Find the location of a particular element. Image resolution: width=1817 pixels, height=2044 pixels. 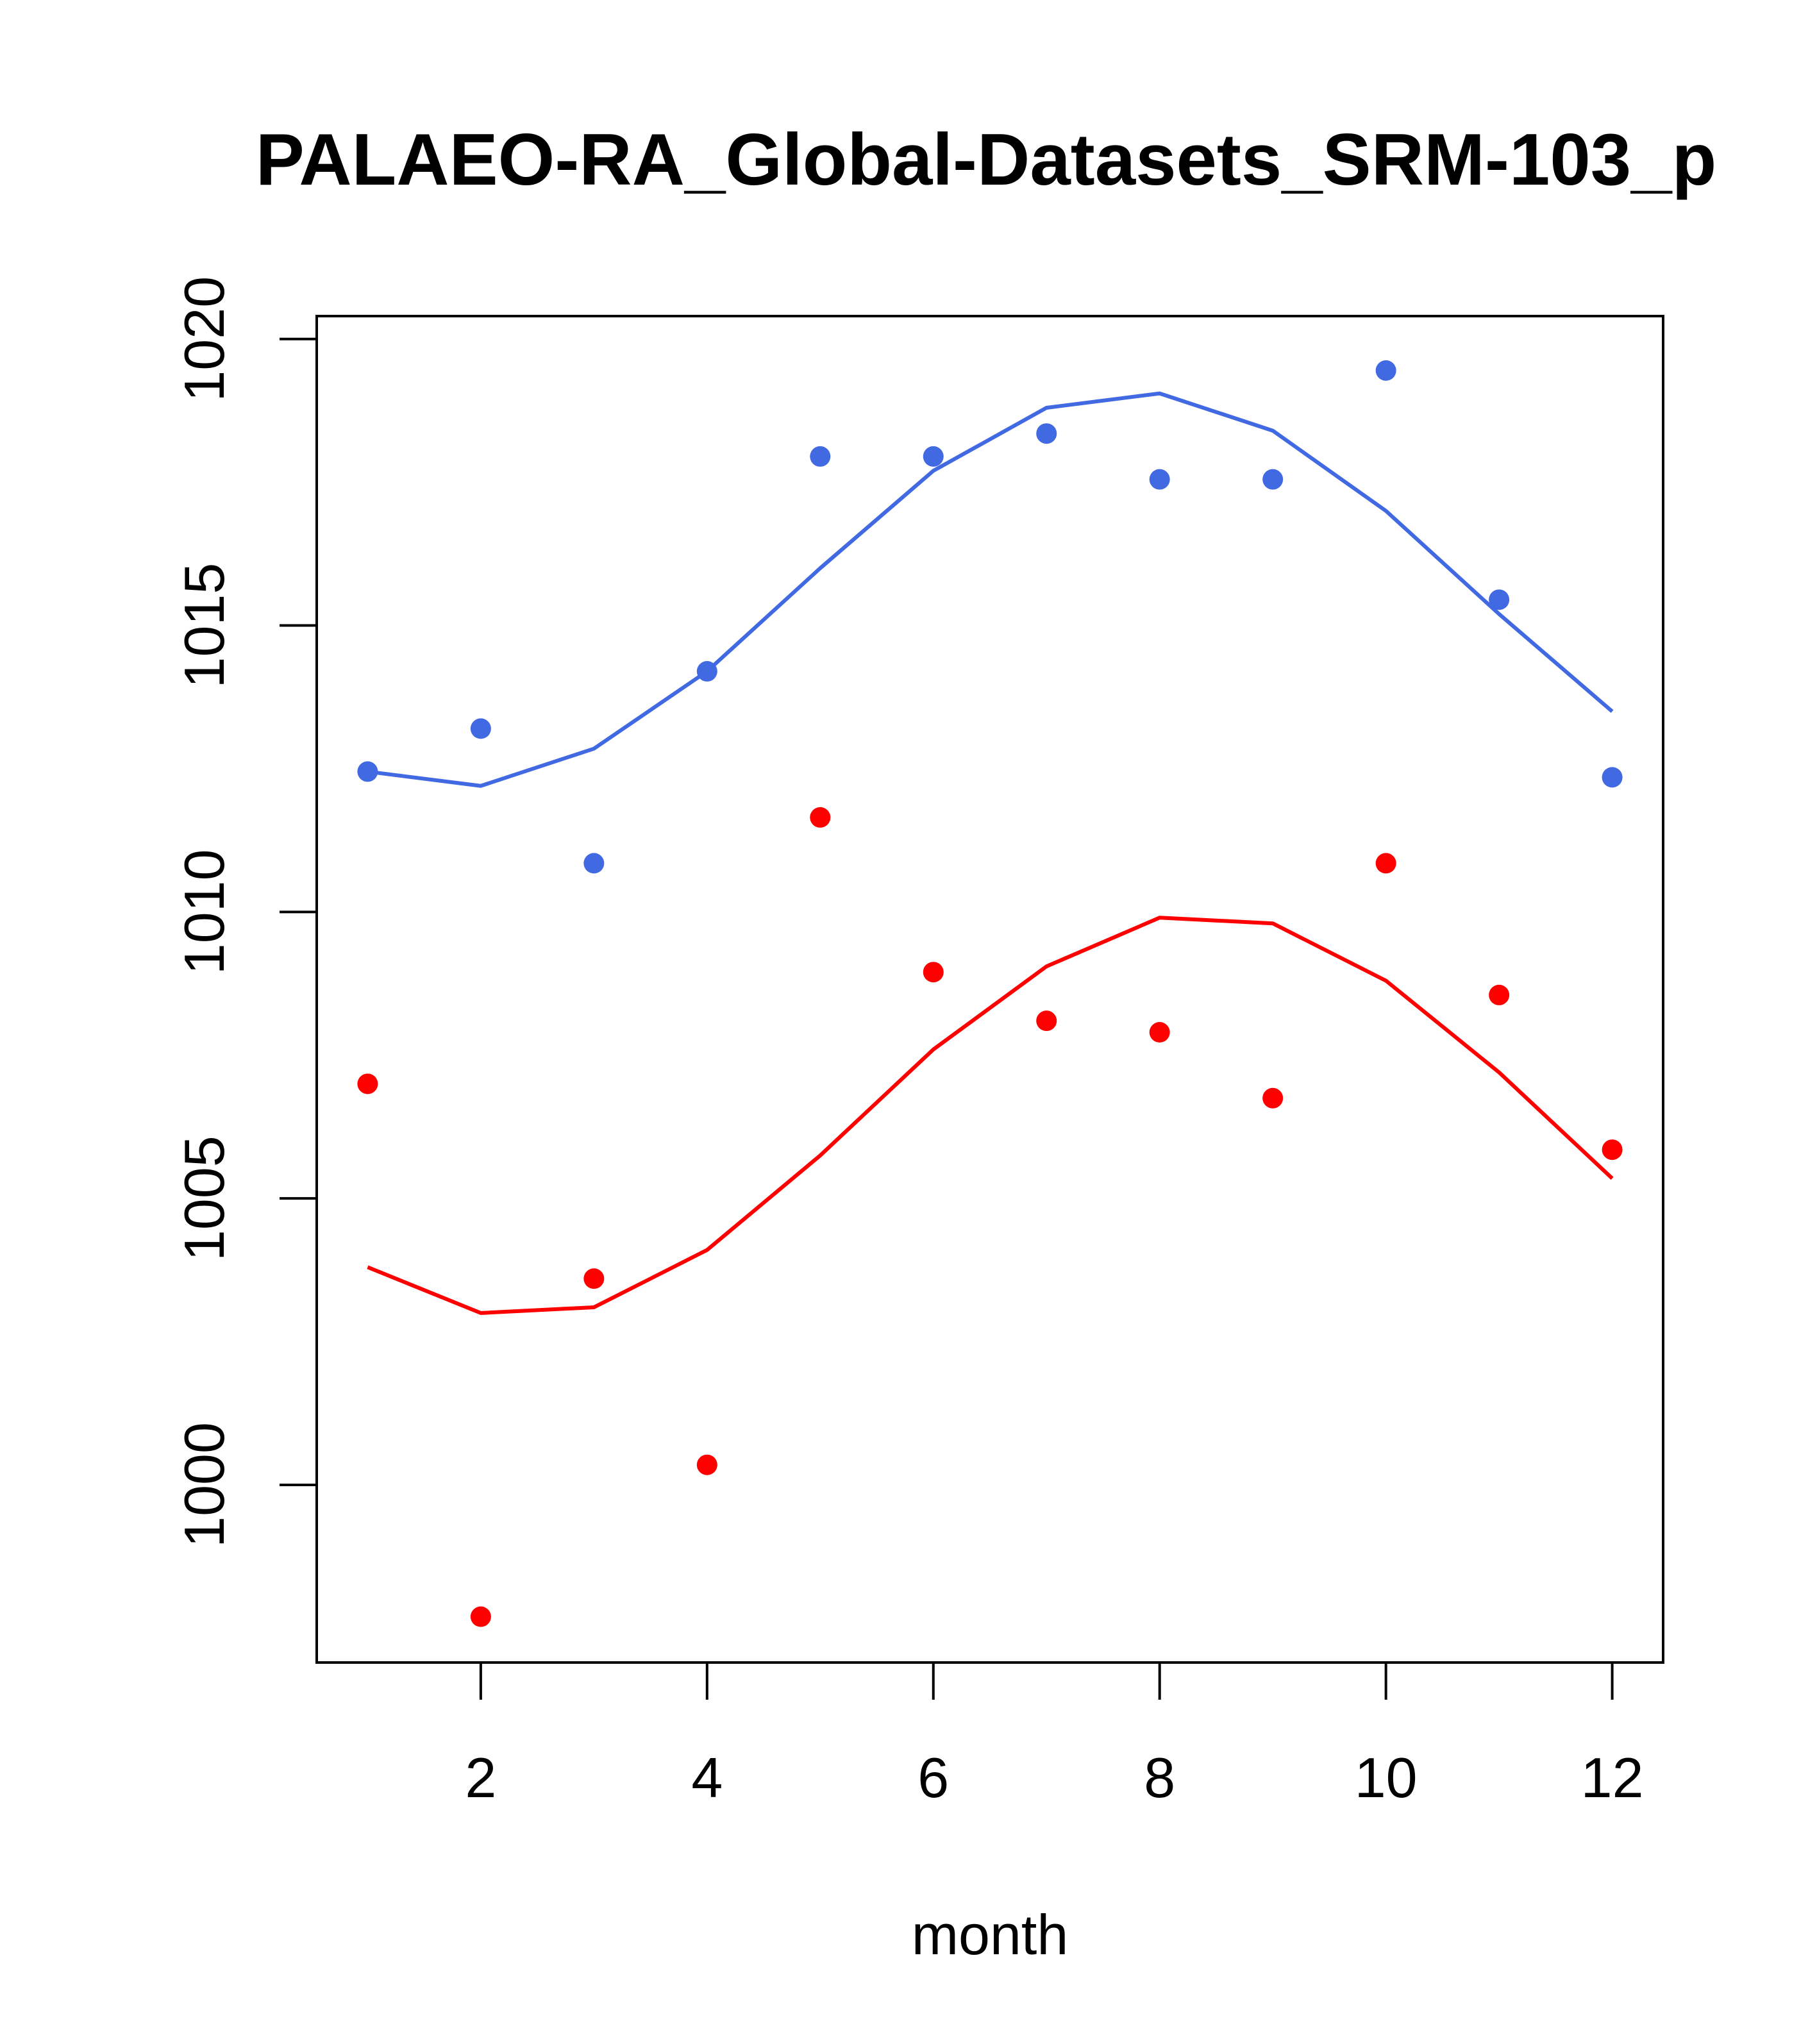

y-tick-label: 1020 is located at coordinates (204, 339).